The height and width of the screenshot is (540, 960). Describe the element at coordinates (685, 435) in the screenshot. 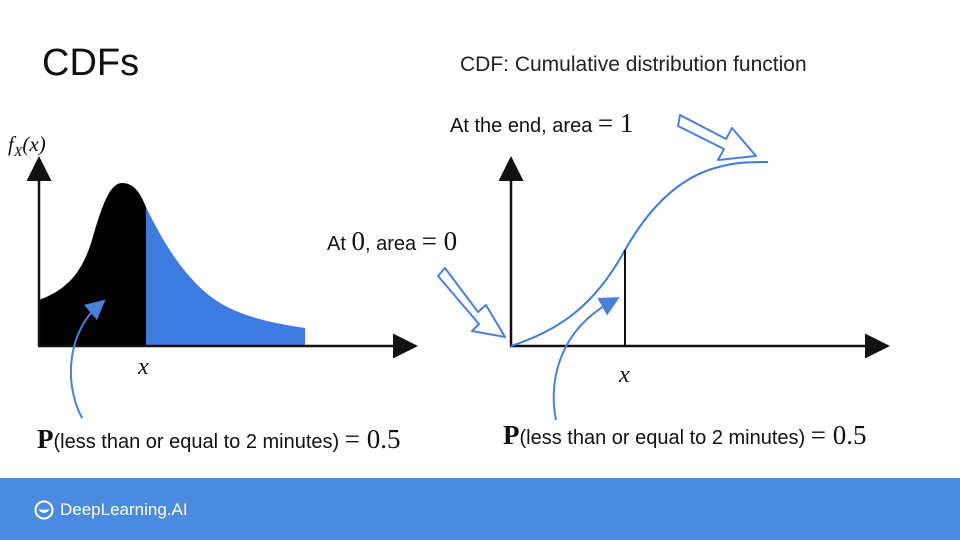

I see `cdf-probability-statement: P(less than or equal to 2 minutes) = 0.5` at that location.